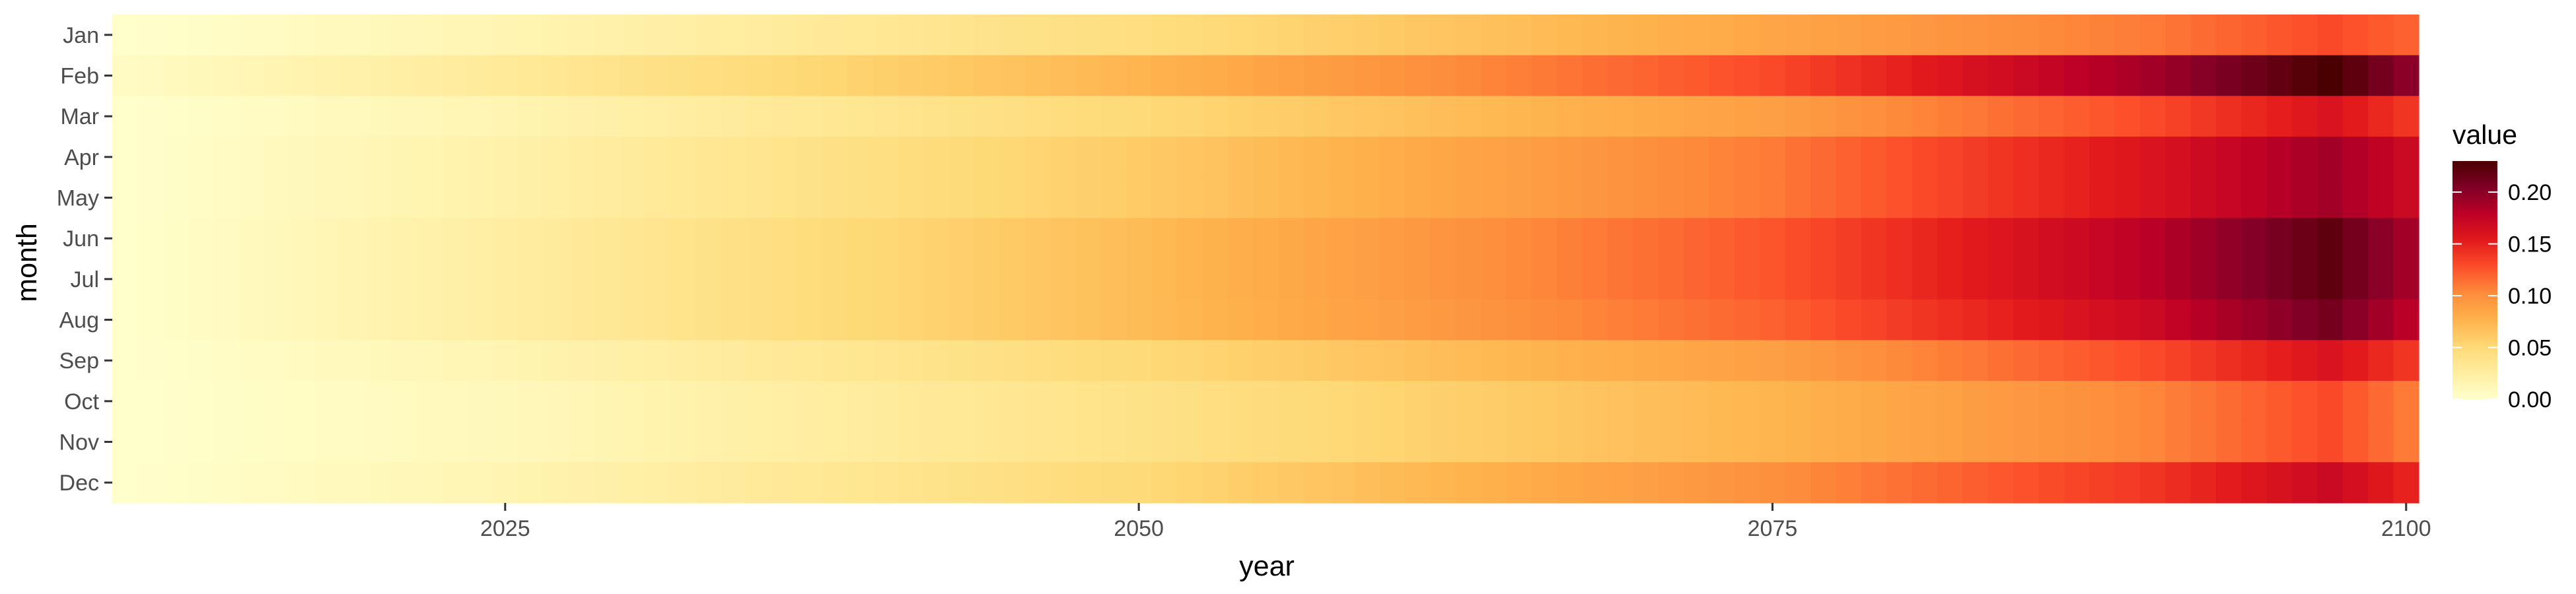  What do you see at coordinates (81, 157) in the screenshot?
I see `y-tick-label: Apr` at bounding box center [81, 157].